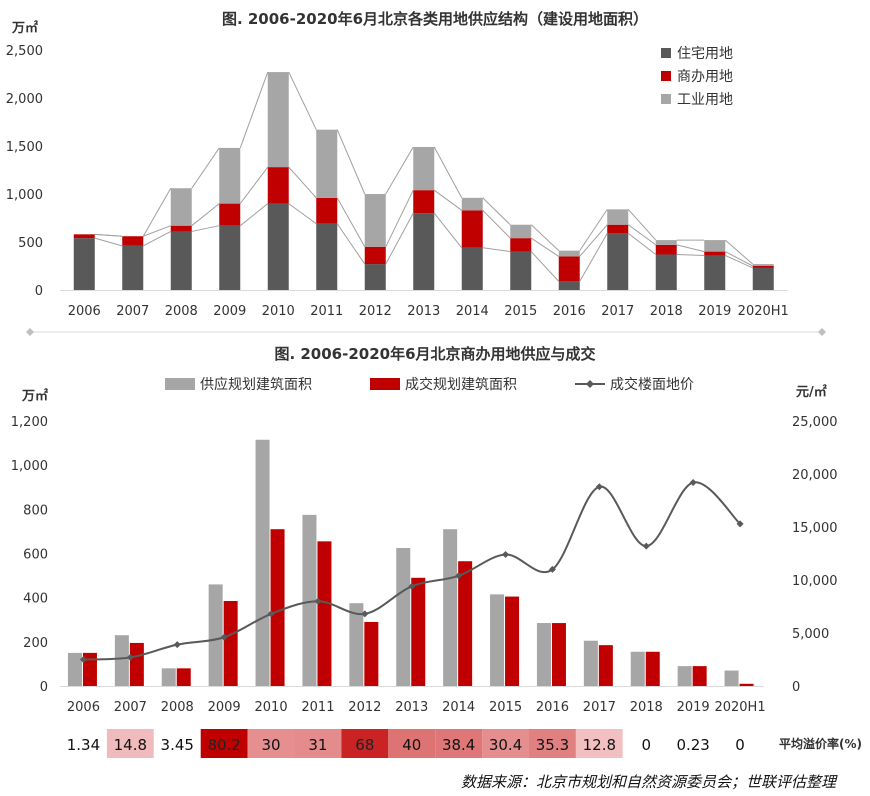 This screenshot has height=796, width=870. What do you see at coordinates (35, 599) in the screenshot?
I see `chart2-ytick-label: 400` at bounding box center [35, 599].